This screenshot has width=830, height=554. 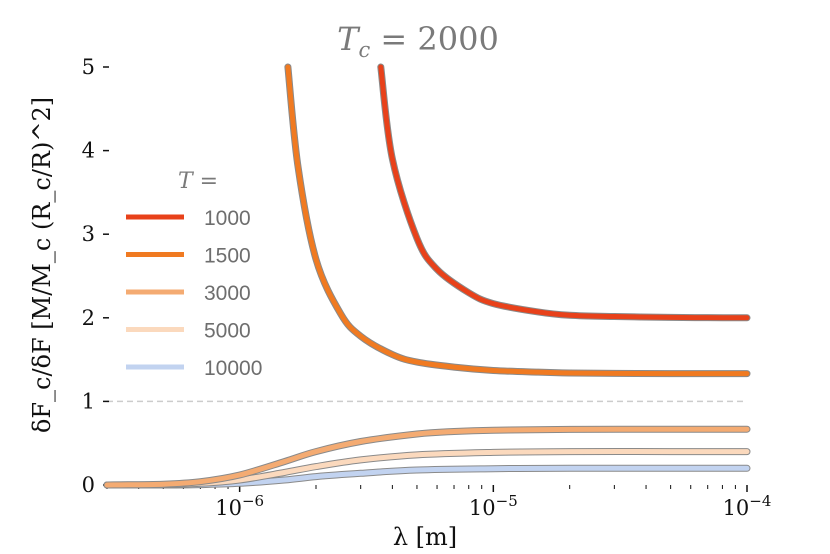 What do you see at coordinates (233, 368) in the screenshot?
I see `legend-label-10000: 10000` at bounding box center [233, 368].